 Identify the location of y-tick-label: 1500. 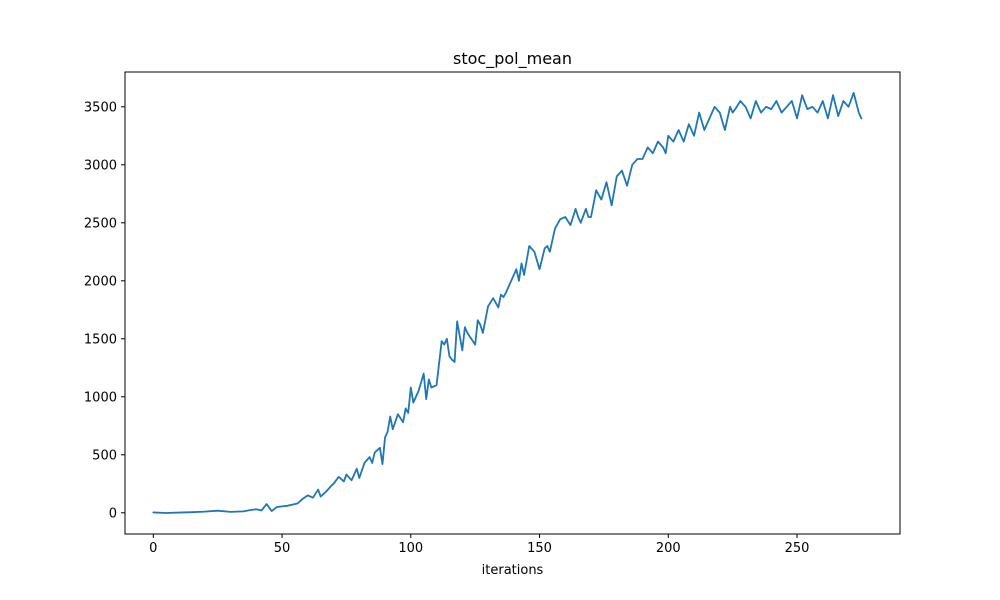
(100, 339).